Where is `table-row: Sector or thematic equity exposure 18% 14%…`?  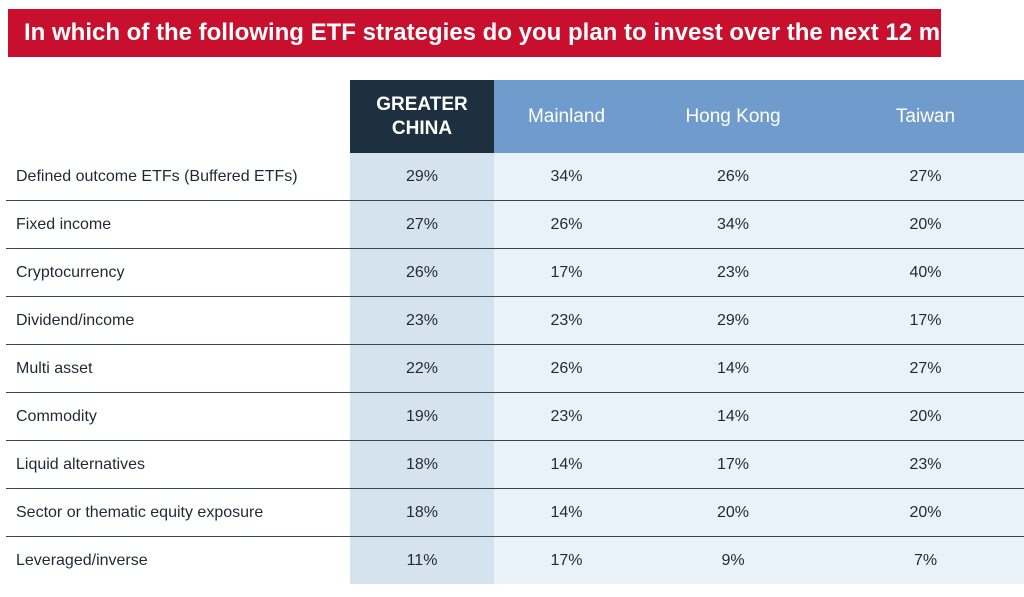 table-row: Sector or thematic equity exposure 18% 14%… is located at coordinates (515, 512).